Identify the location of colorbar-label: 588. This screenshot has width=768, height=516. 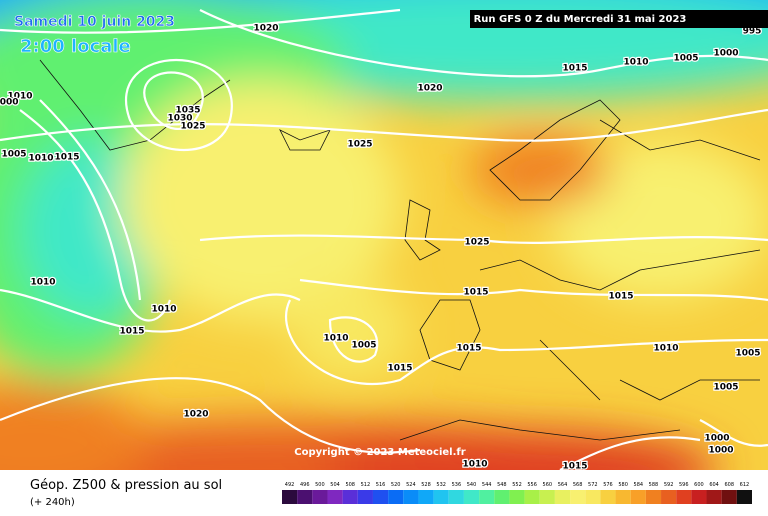
(654, 485).